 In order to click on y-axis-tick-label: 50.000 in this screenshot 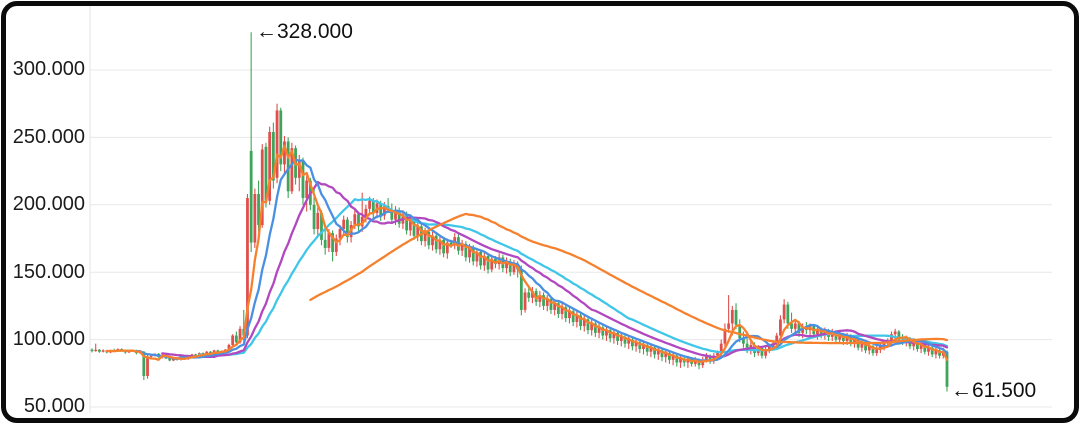, I will do `click(54, 406)`.